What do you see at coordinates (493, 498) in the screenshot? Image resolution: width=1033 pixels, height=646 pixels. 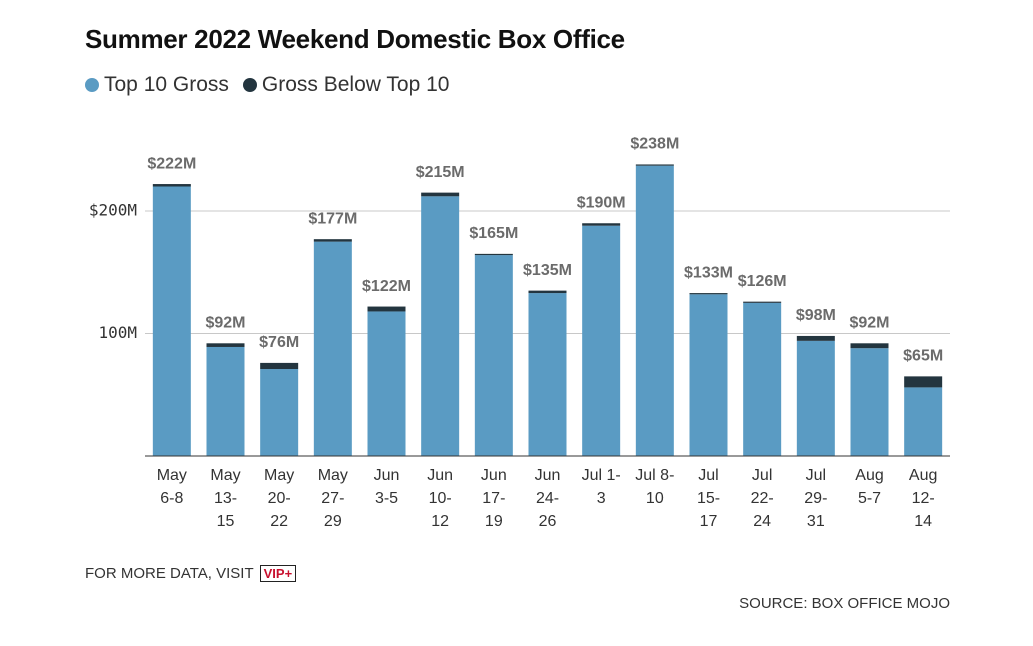 I see `x-tick-label: Jun 17-19` at bounding box center [493, 498].